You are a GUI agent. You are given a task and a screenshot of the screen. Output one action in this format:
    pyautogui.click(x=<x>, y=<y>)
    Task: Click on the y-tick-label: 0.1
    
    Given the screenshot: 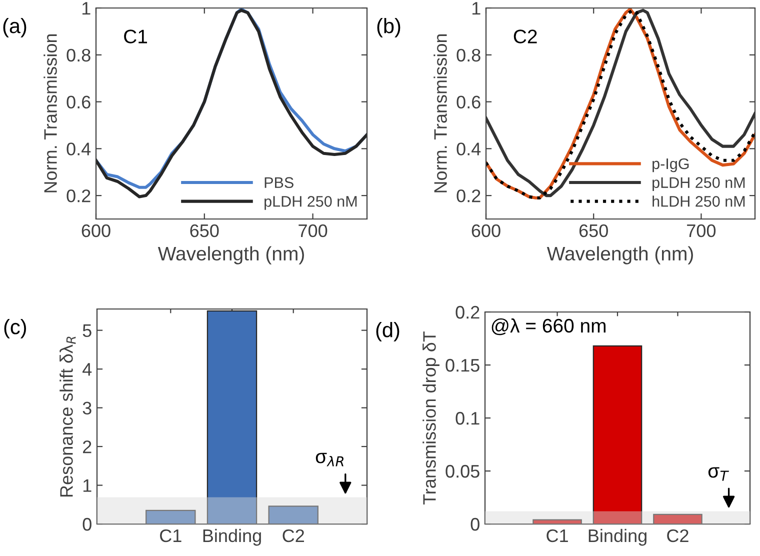 What is the action you would take?
    pyautogui.click(x=468, y=418)
    